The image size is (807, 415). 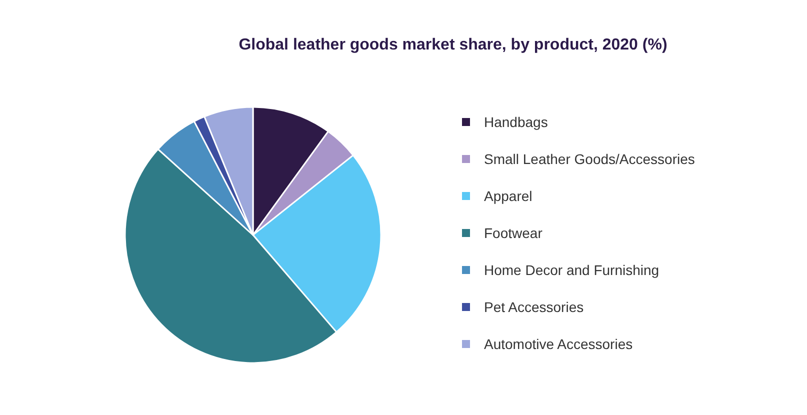 I want to click on legend-label: Home Decor and Furnishing, so click(x=572, y=270).